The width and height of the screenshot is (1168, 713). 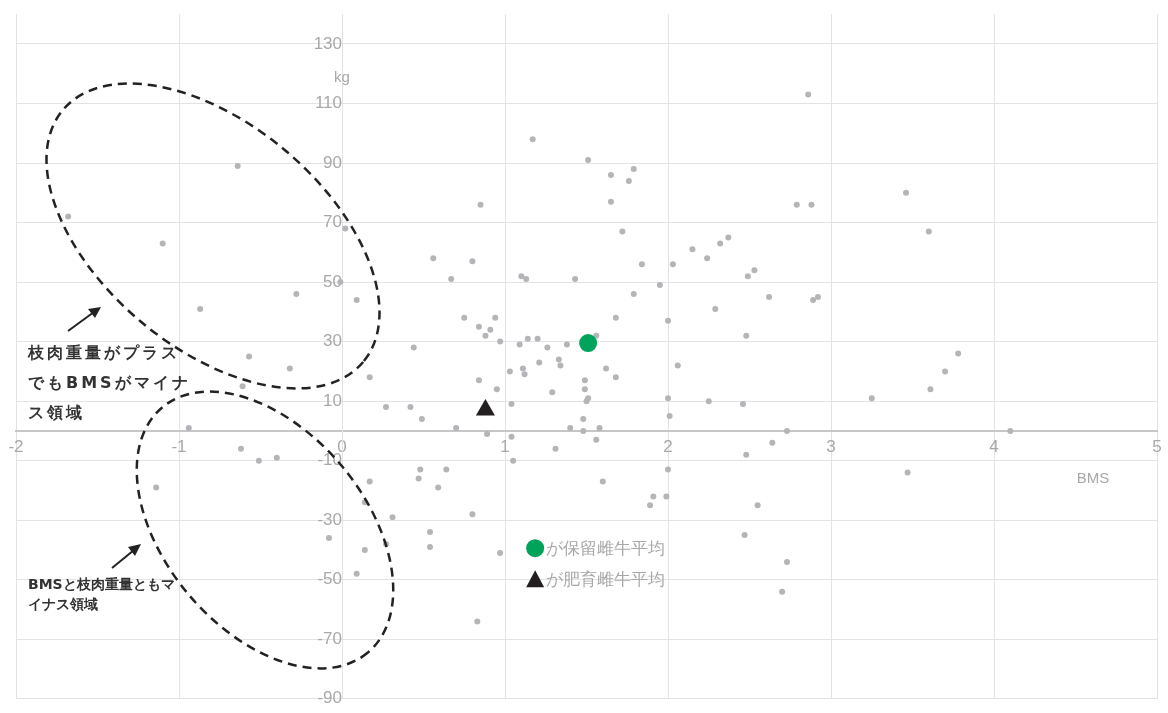 I want to click on y-tick-label: 130, so click(x=327, y=43).